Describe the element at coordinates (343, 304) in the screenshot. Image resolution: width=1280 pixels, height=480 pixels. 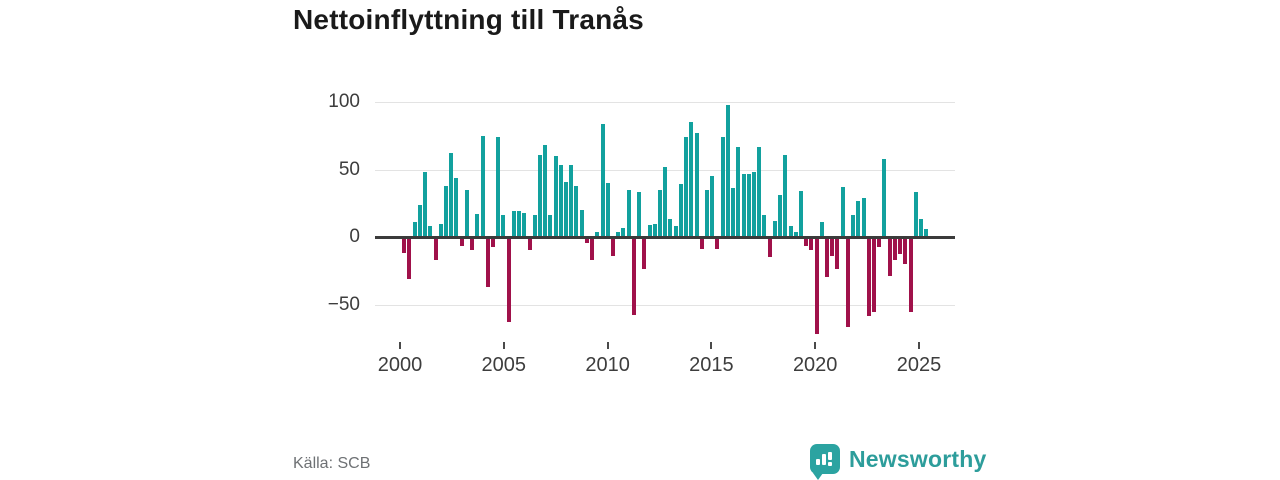
I see `y-axis-tick-label: −50` at that location.